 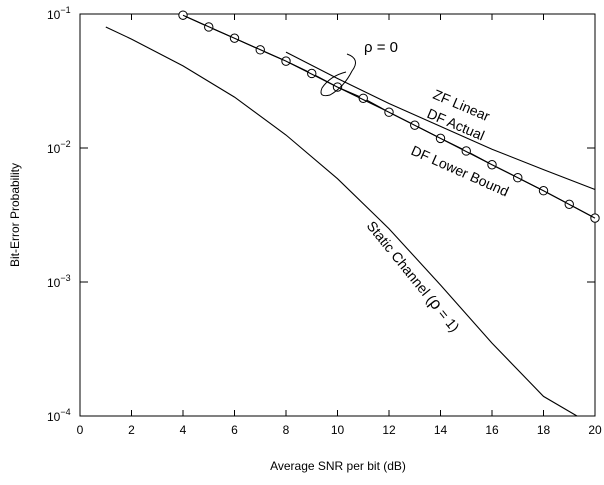 What do you see at coordinates (15, 215) in the screenshot?
I see `y-axis-title: Bit-Error Probability` at bounding box center [15, 215].